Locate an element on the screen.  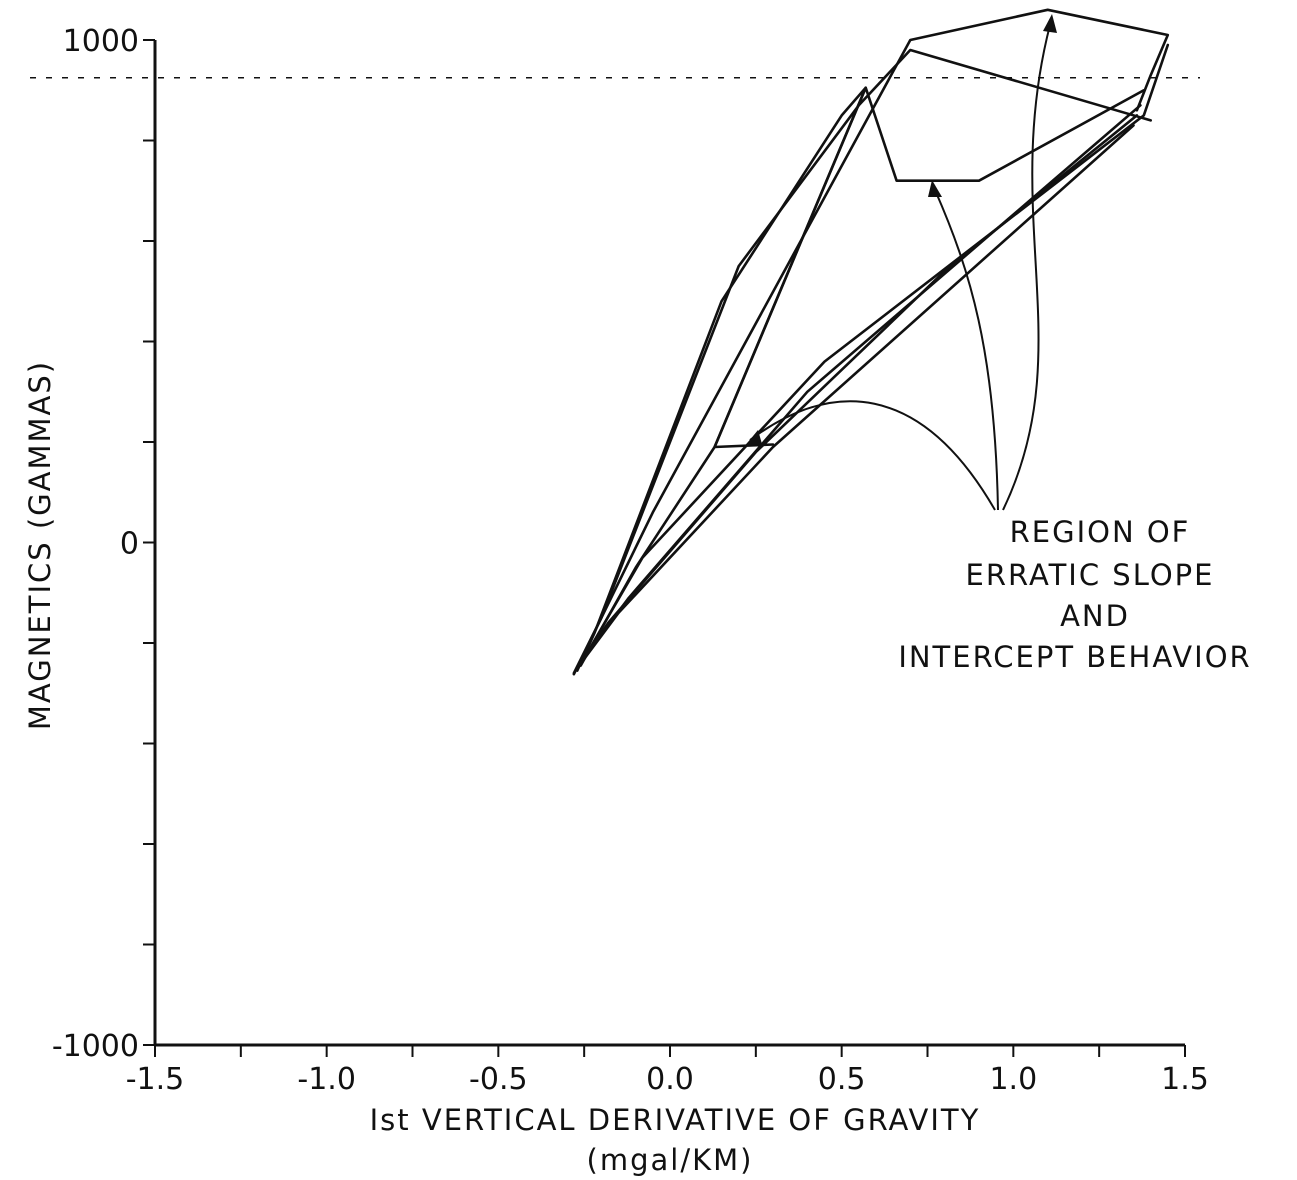
x-tick-label-3: 0.0 is located at coordinates (670, 1079).